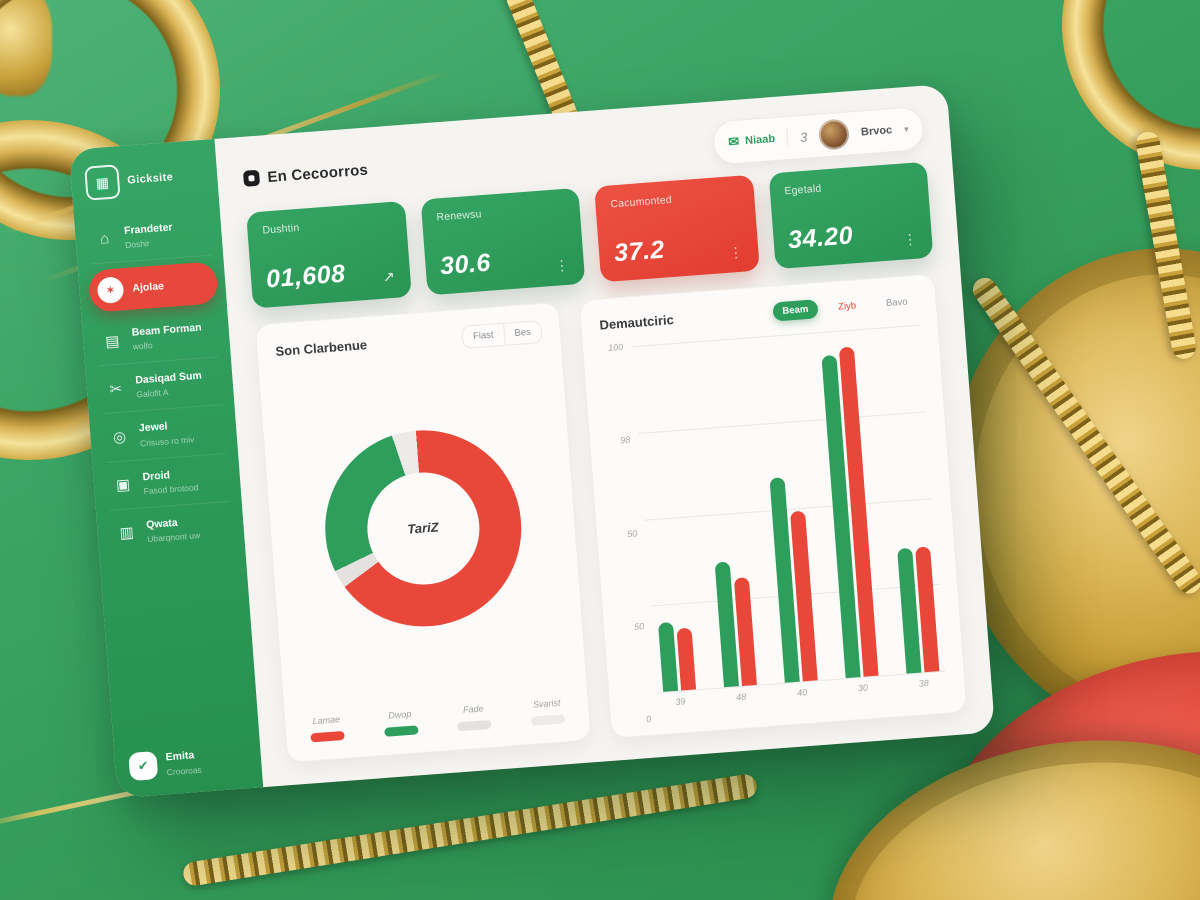 The image size is (1200, 900). Describe the element at coordinates (522, 333) in the screenshot. I see `range-button-bes: Bes` at that location.